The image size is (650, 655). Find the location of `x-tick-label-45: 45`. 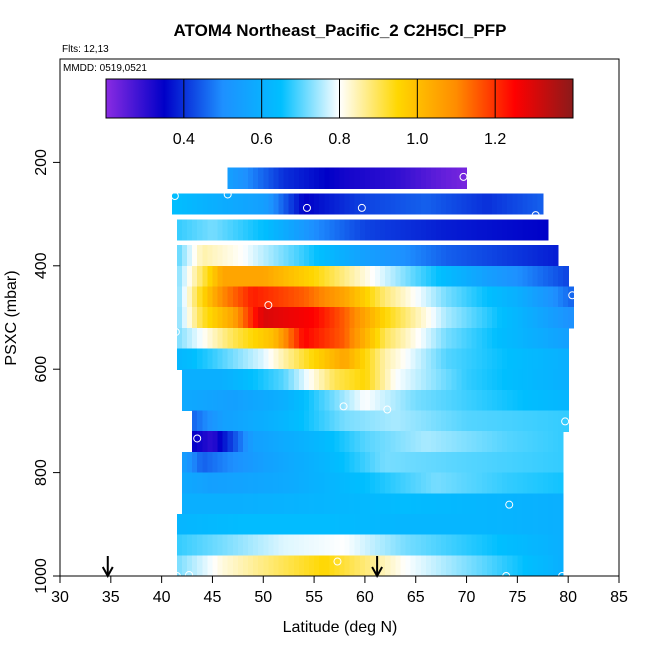

x-tick-label-45: 45 is located at coordinates (213, 597).